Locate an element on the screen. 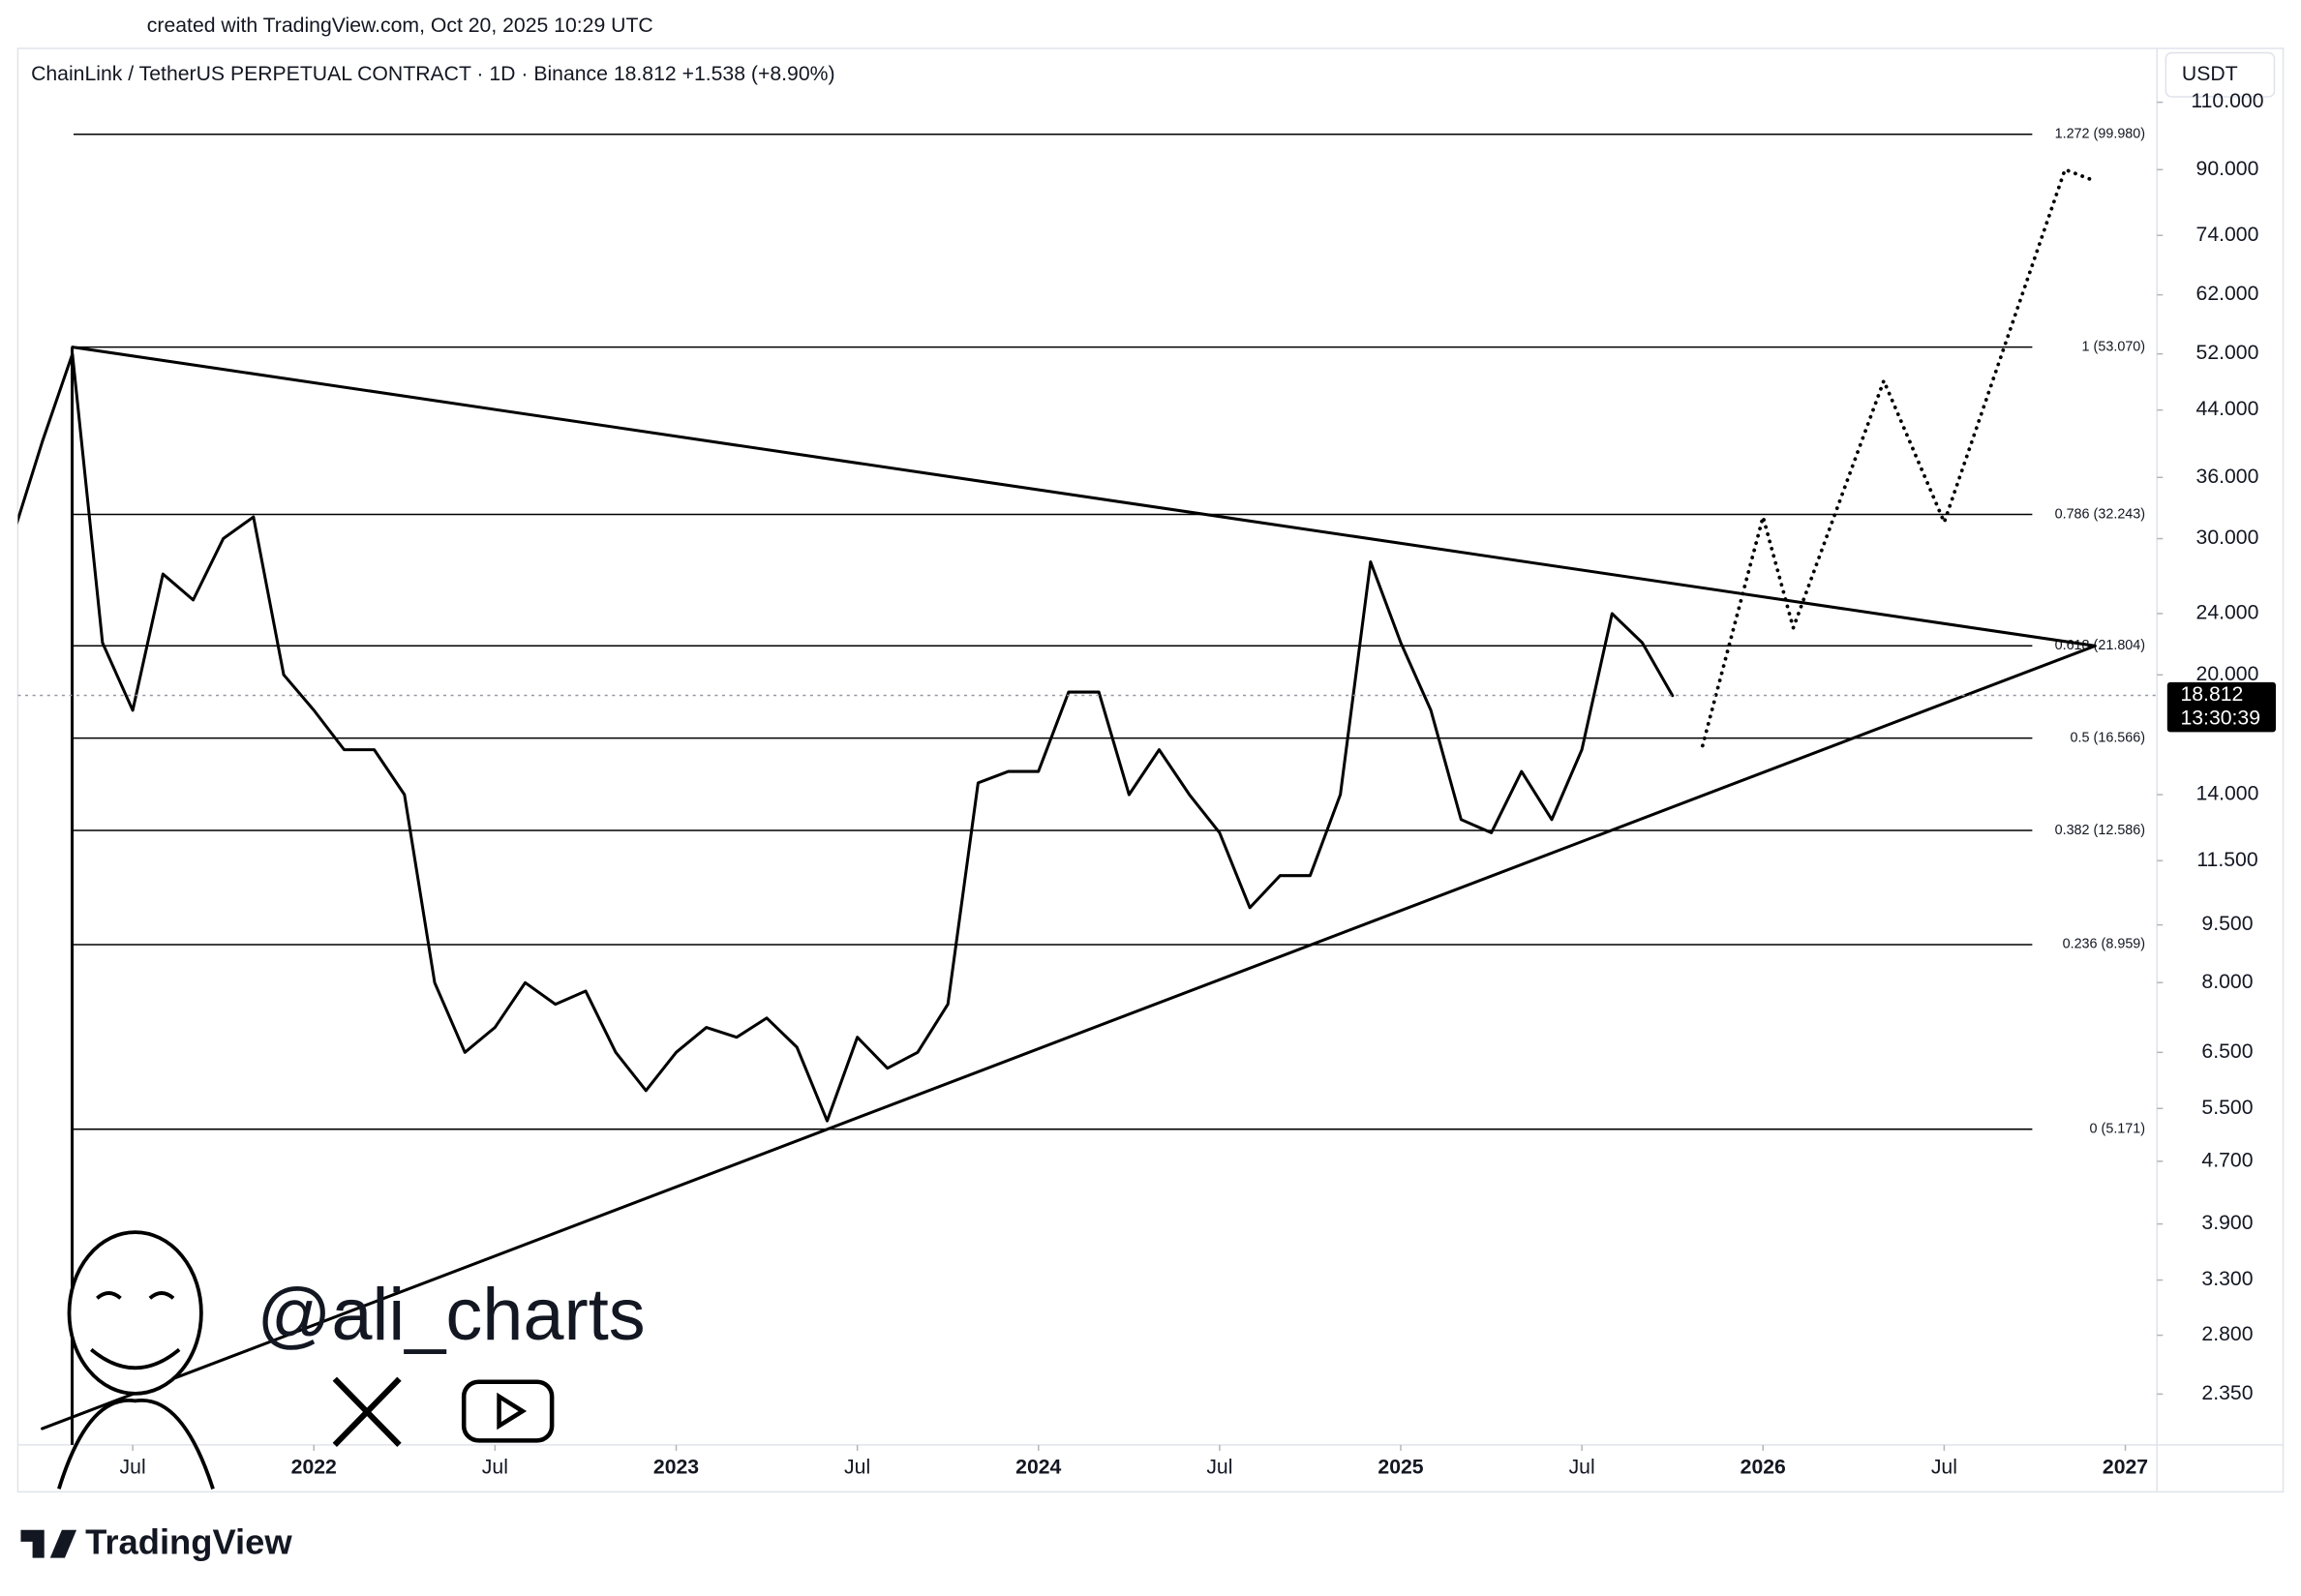 The image size is (2301, 1596). y-tick-label: 52.000 is located at coordinates (2227, 353).